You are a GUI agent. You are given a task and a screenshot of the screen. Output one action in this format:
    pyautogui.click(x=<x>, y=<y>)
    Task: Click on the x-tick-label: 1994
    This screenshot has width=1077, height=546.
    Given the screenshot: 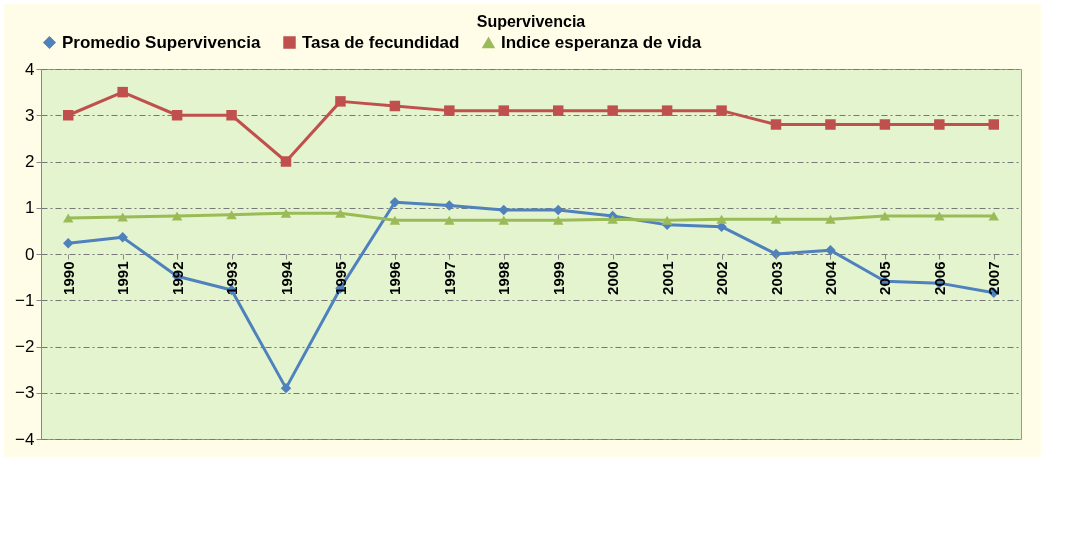 What is the action you would take?
    pyautogui.click(x=286, y=277)
    